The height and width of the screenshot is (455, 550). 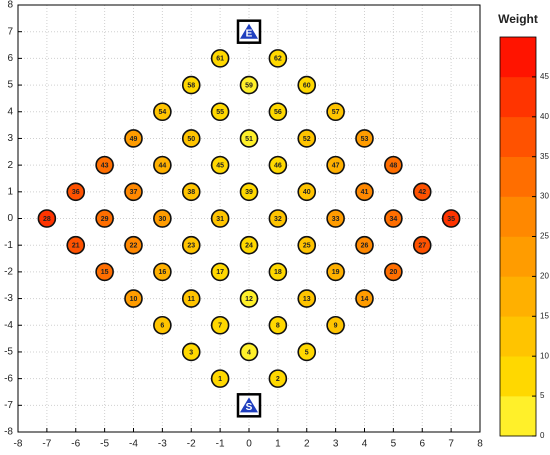 I want to click on y-tick-label: 2, so click(x=10, y=165).